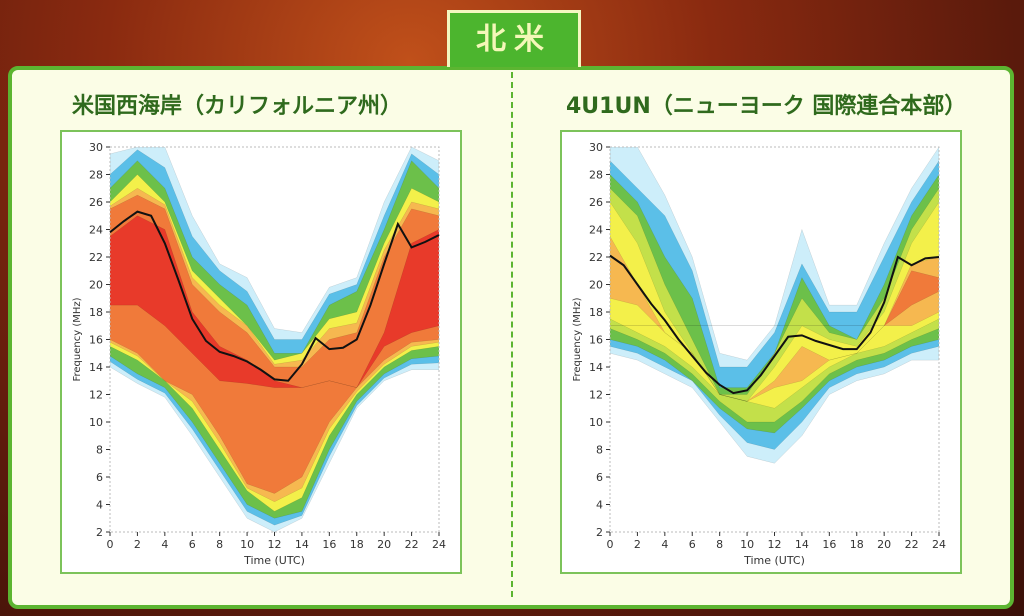 Image resolution: width=1024 pixels, height=616 pixels. What do you see at coordinates (766, 106) in the screenshot?
I see `chart-title-4u1un: 4U1UN（ニューヨーク 国際連合本部）` at bounding box center [766, 106].